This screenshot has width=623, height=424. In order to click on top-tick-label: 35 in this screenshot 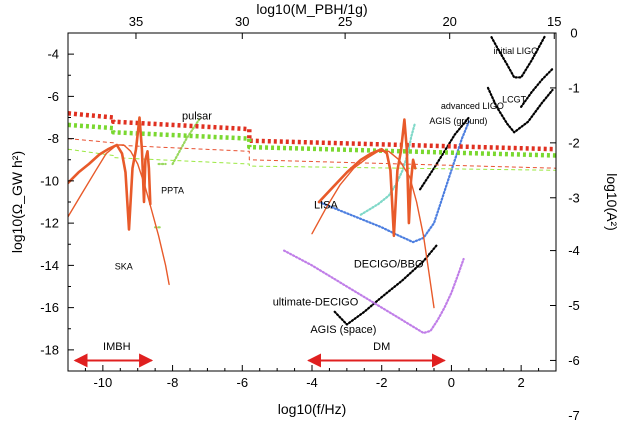, I will do `click(136, 21)`.